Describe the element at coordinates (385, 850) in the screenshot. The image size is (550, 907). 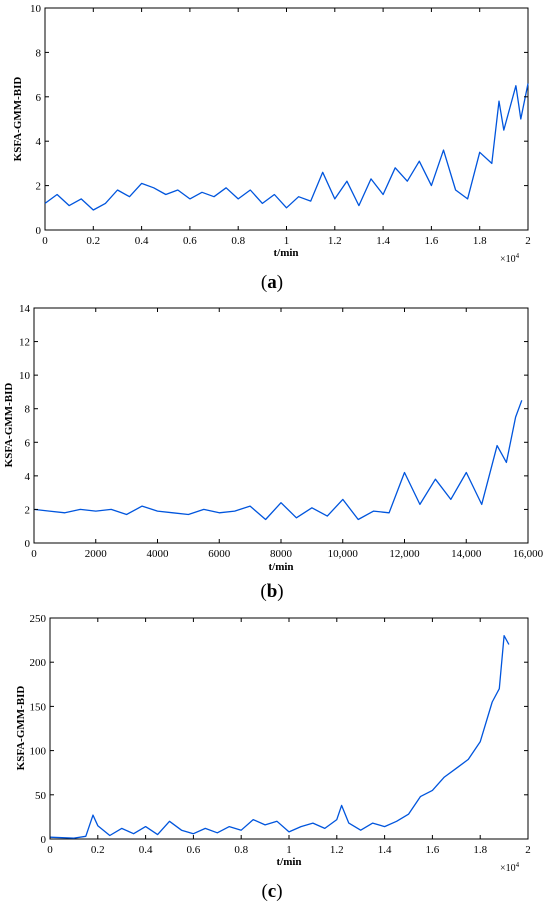
I see `x-tick-label-c: 1.4` at that location.